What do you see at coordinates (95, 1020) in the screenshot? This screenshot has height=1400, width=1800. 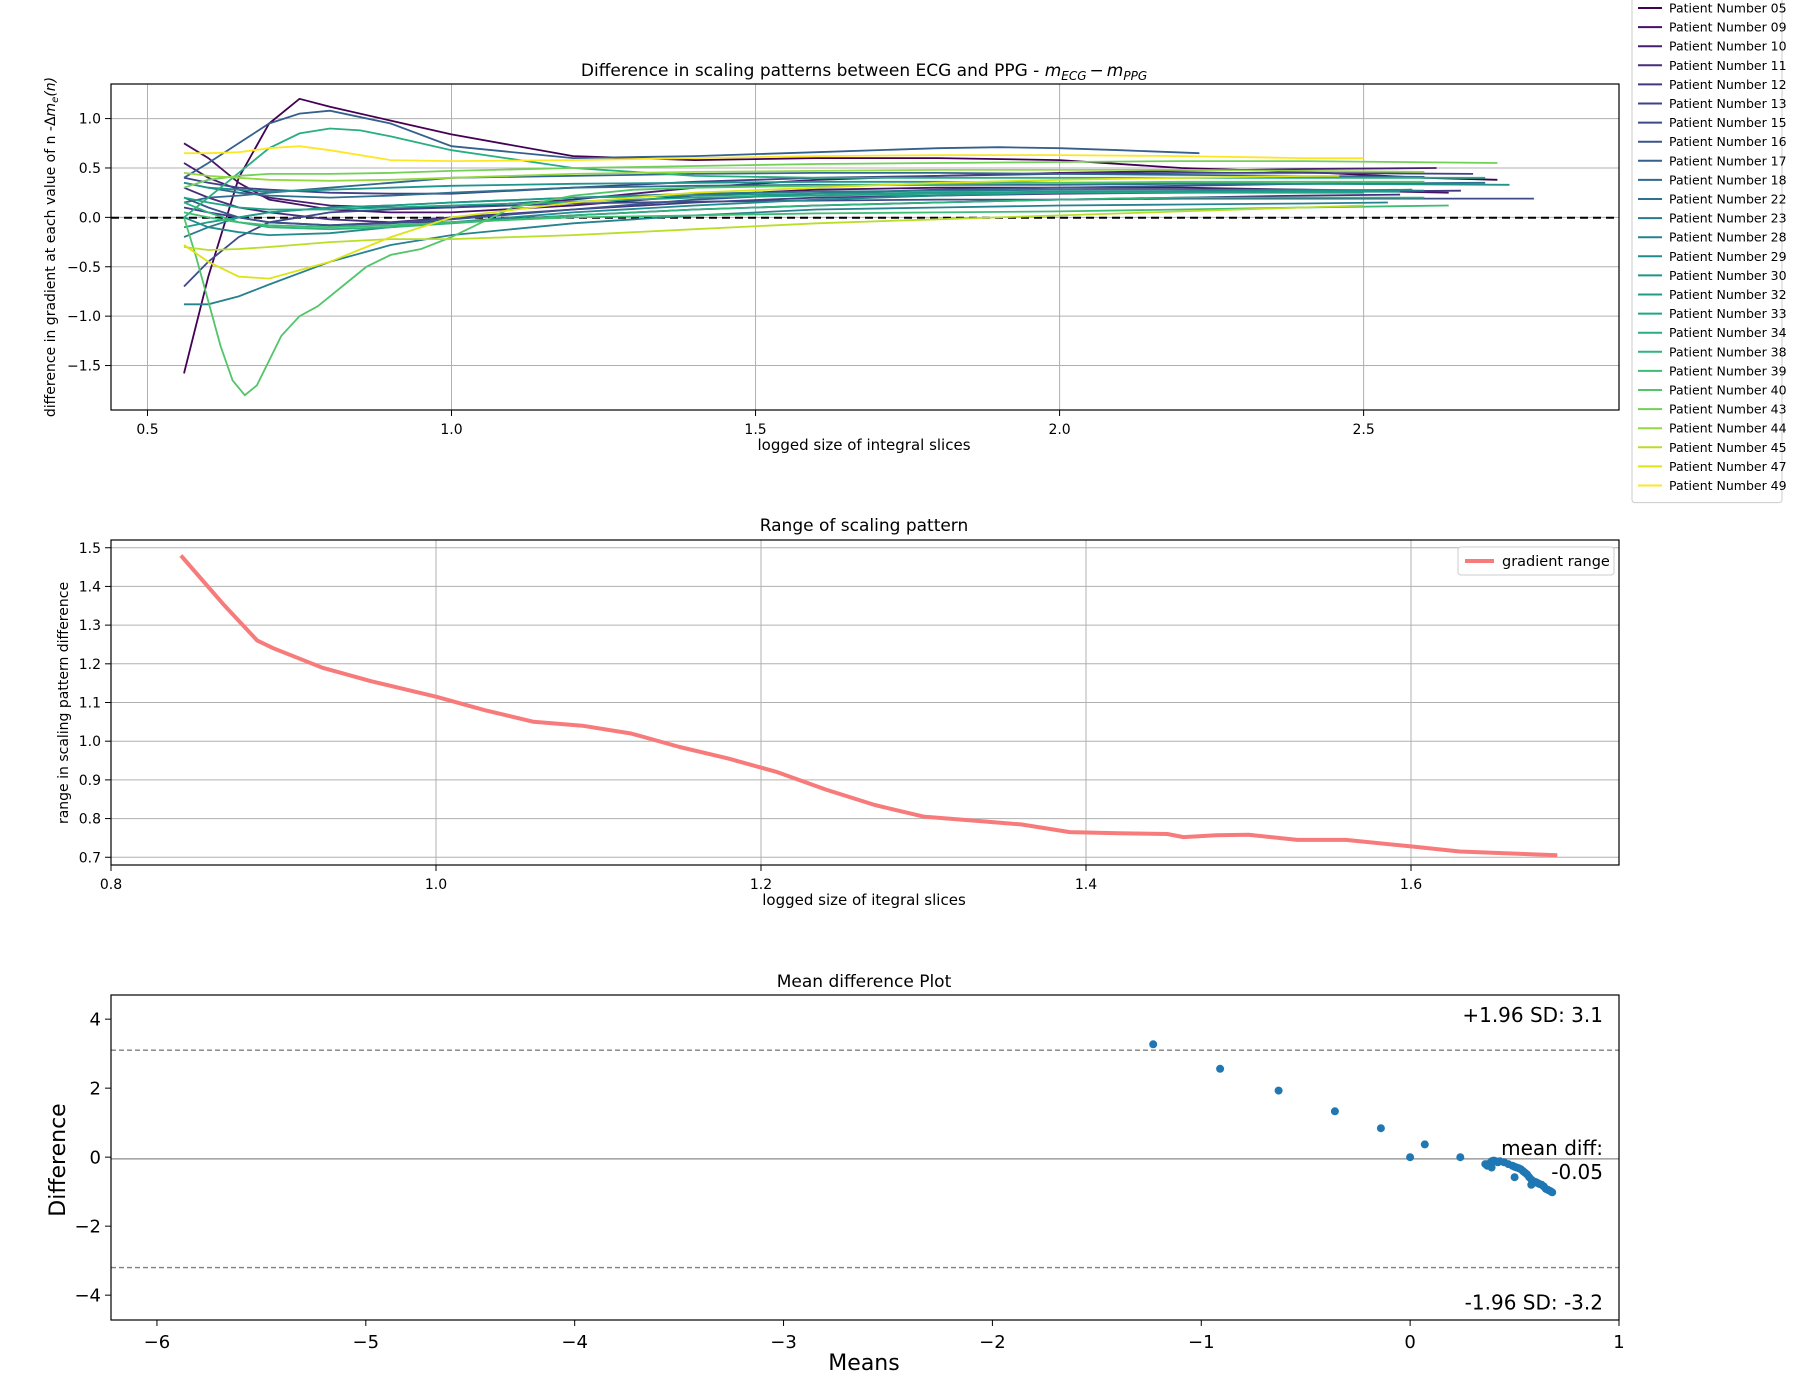 I see `y-tick-label: 4` at bounding box center [95, 1020].